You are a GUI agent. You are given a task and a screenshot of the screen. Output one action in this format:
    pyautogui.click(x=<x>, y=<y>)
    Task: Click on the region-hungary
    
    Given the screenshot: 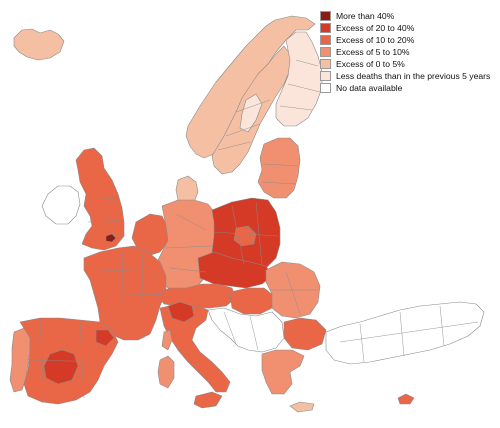 What is the action you would take?
    pyautogui.click(x=252, y=301)
    